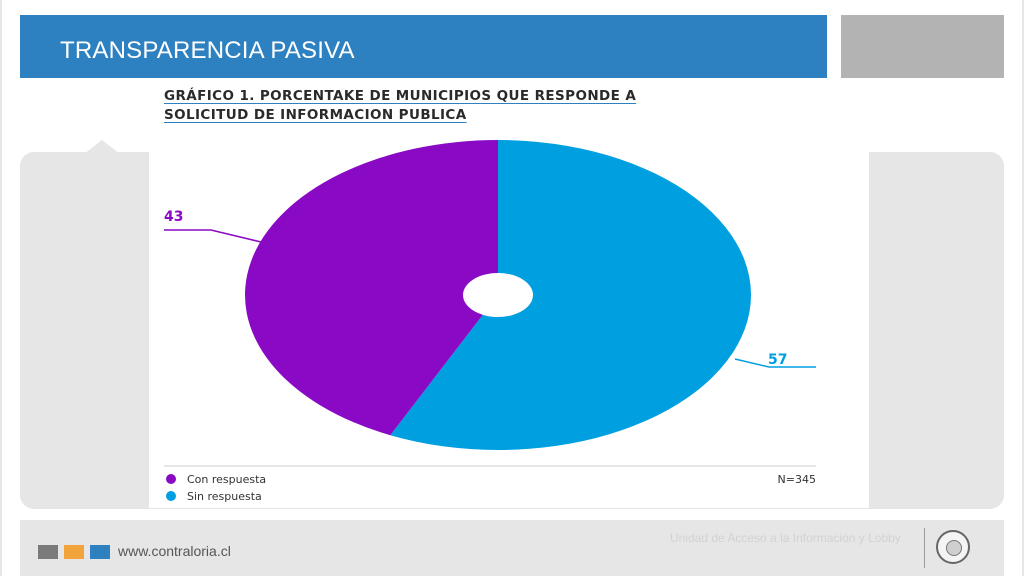 The image size is (1024, 576). Describe the element at coordinates (171, 479) in the screenshot. I see `legend-swatch-con-respuesta` at that location.